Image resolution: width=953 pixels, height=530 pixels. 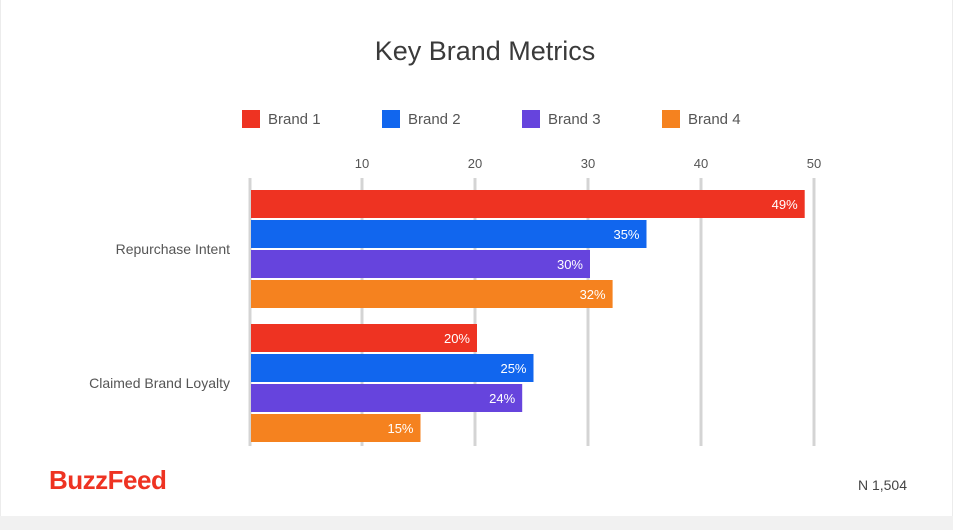 I want to click on data-label-brand-2-1: 25%, so click(x=513, y=368).